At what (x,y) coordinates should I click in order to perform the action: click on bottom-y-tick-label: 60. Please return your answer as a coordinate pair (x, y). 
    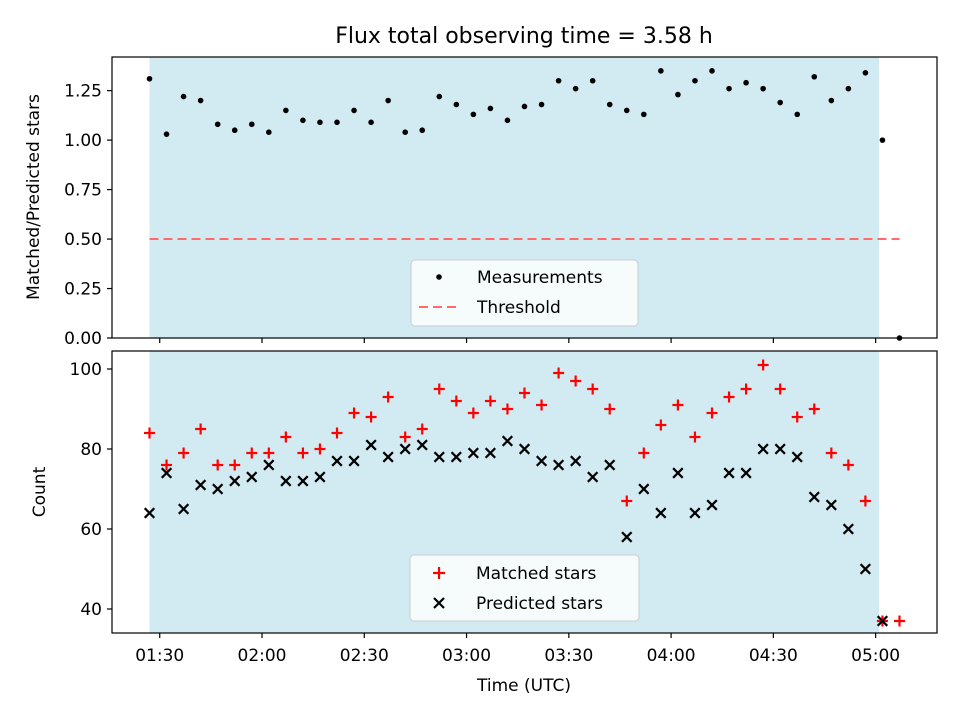
    Looking at the image, I should click on (91, 530).